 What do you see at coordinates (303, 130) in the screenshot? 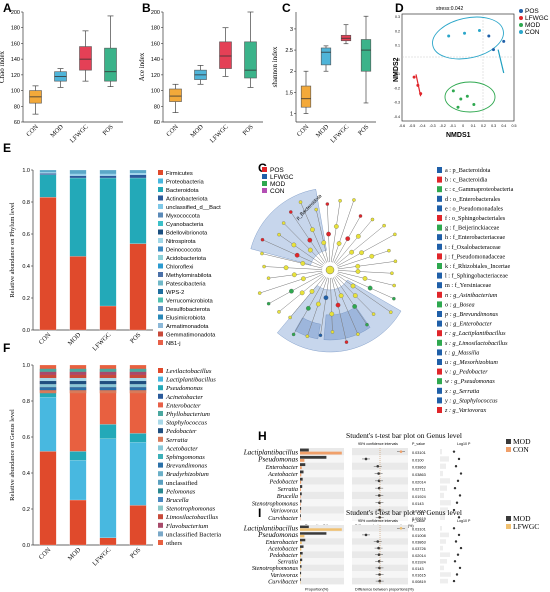
I see `x-tick-label: CON` at bounding box center [303, 130].